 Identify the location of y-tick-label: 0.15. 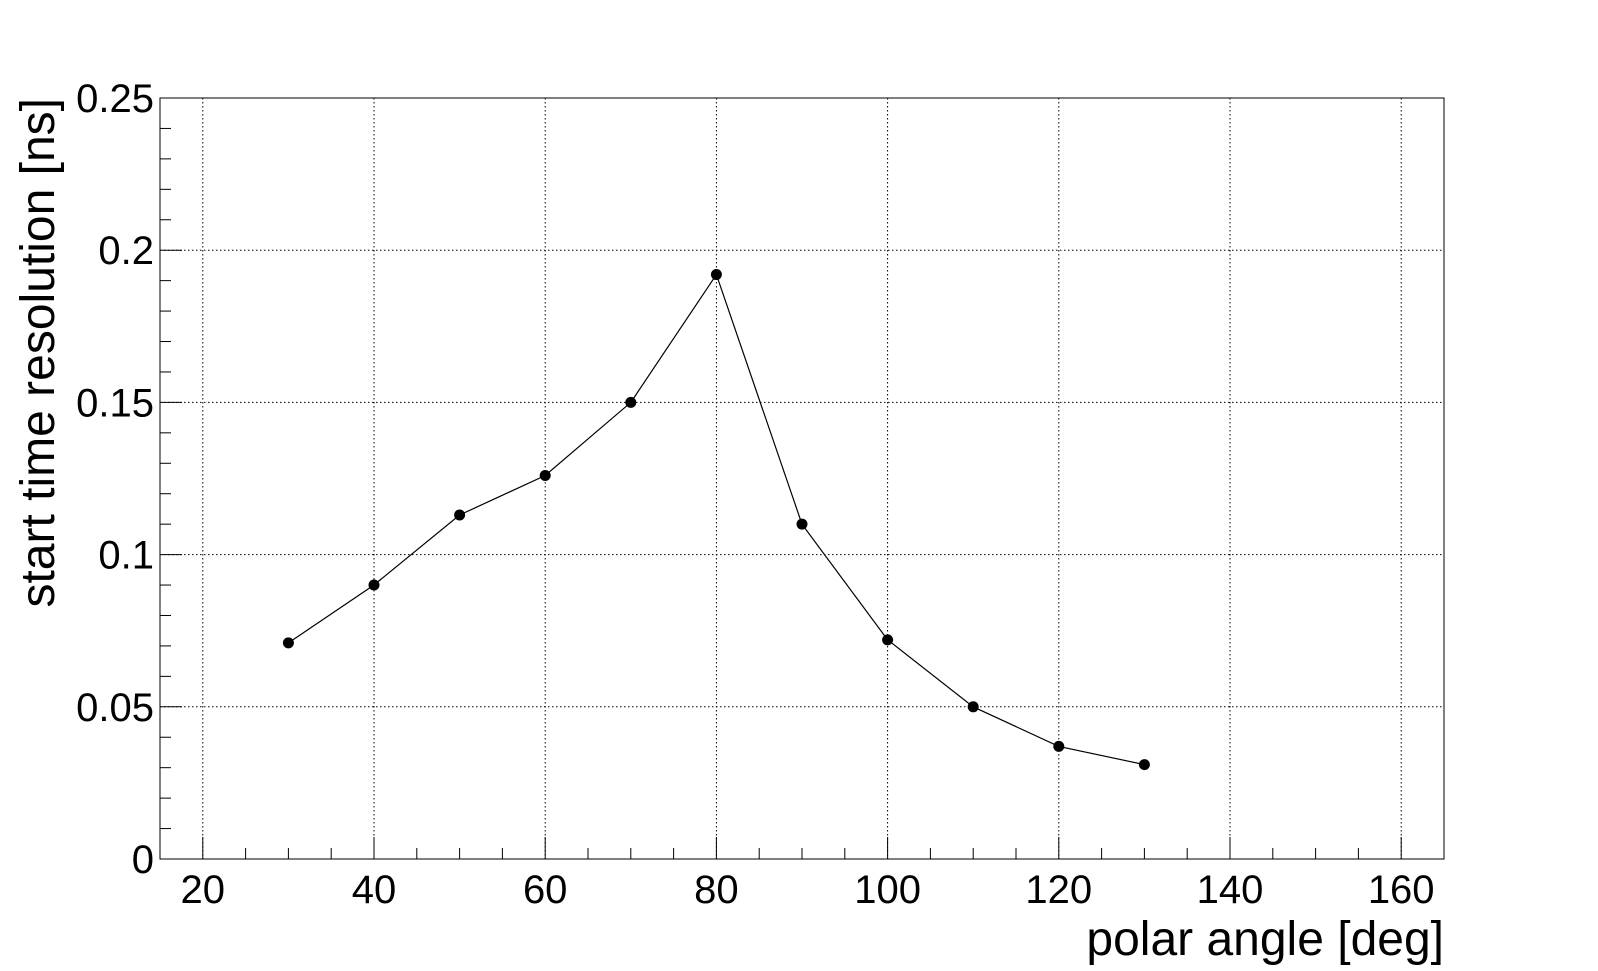
(115, 403).